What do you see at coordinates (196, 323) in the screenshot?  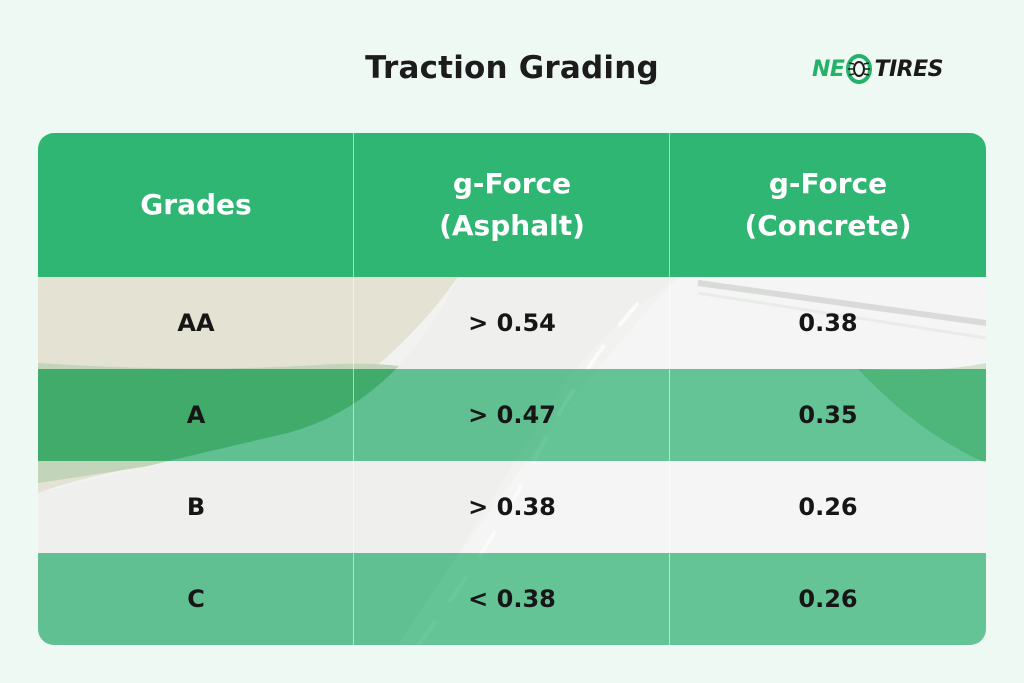 I see `row-aa-grade: AA` at bounding box center [196, 323].